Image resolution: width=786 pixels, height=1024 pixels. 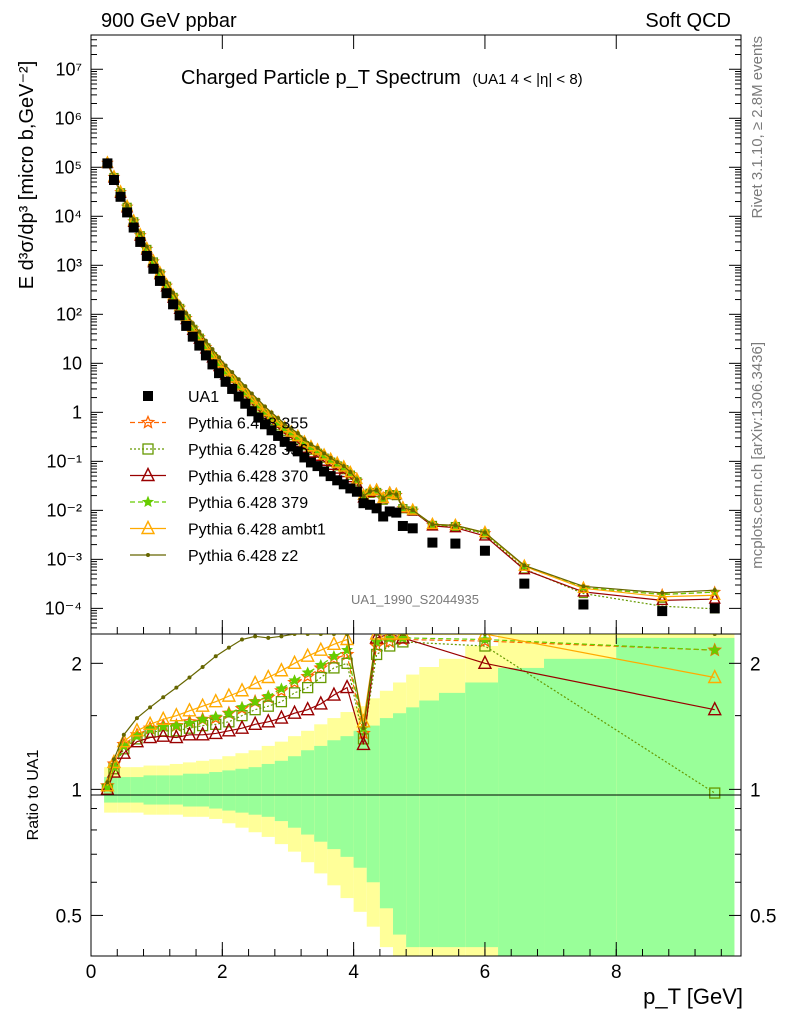 I want to click on legend-label: UA1, so click(x=203, y=397).